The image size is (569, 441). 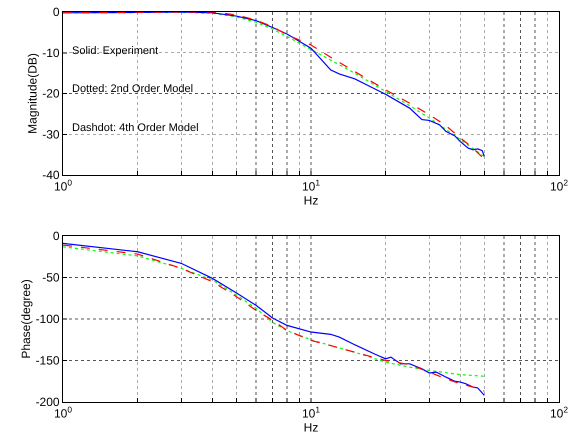 What do you see at coordinates (51, 277) in the screenshot?
I see `y-tick-label: -50` at bounding box center [51, 277].